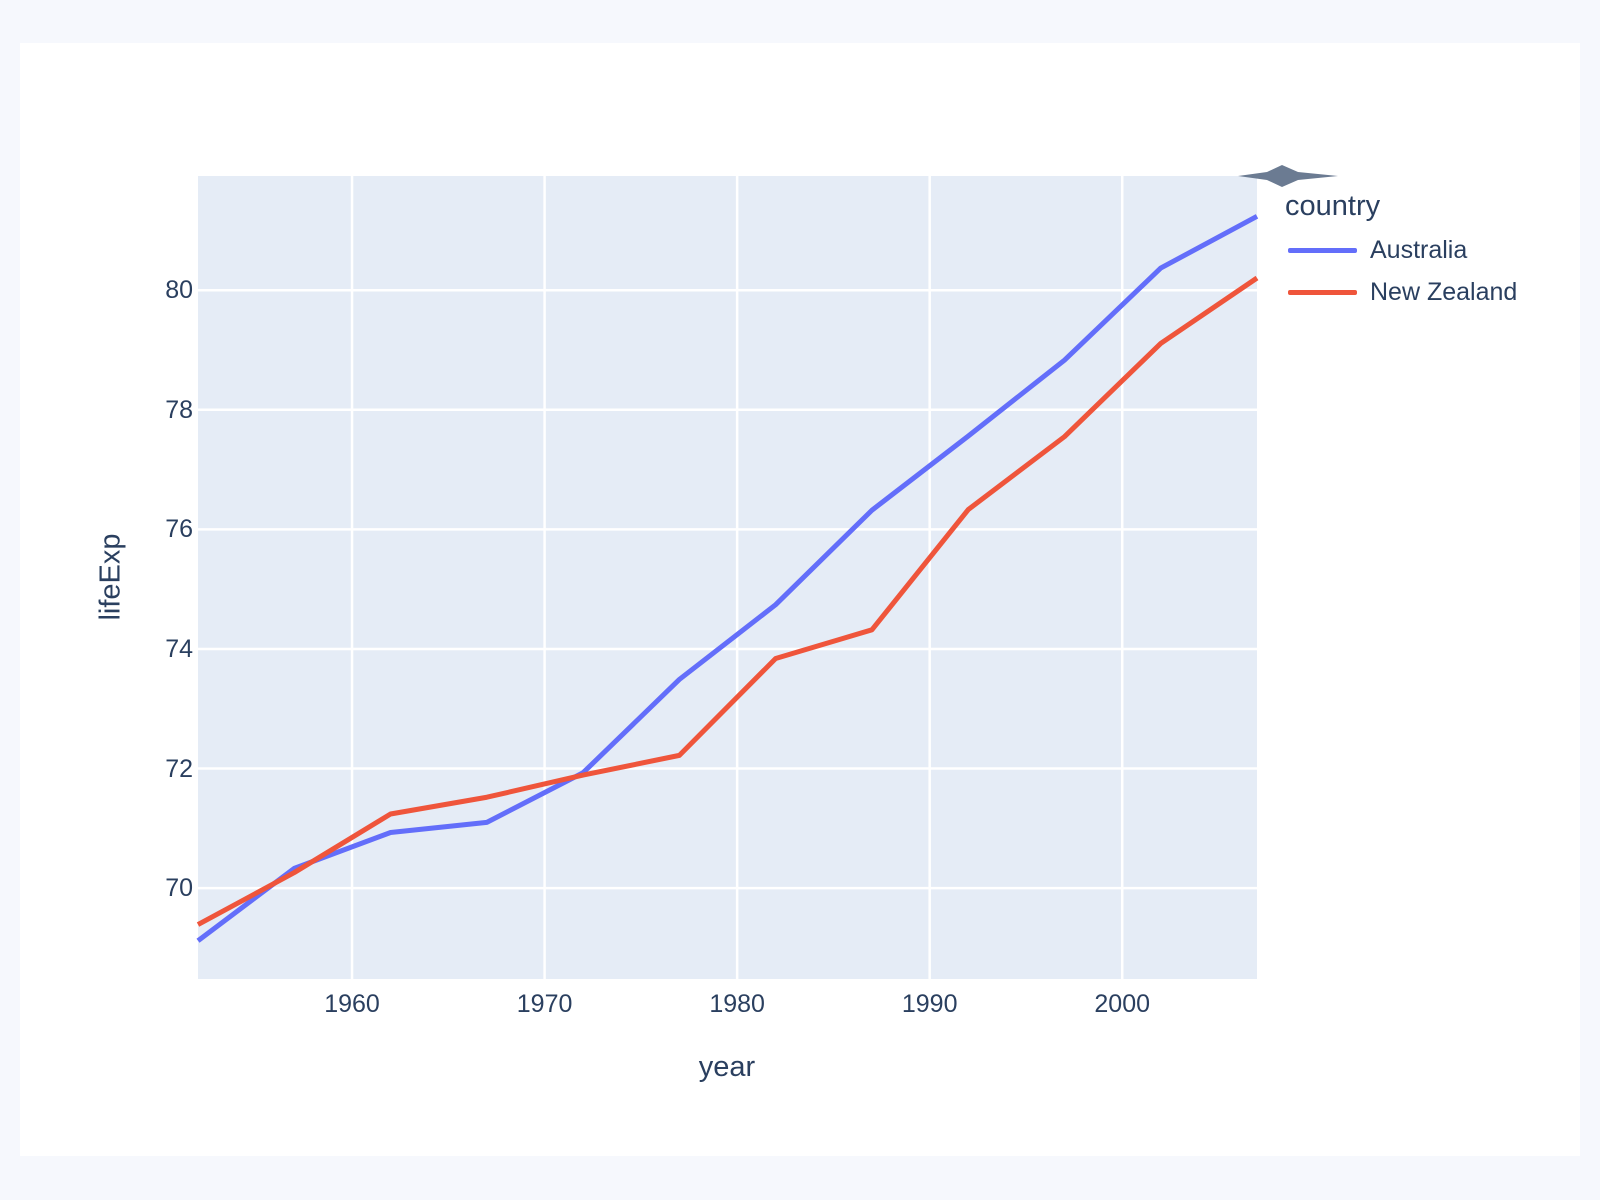 The height and width of the screenshot is (1200, 1600). What do you see at coordinates (179, 888) in the screenshot?
I see `y-tick-label: 70` at bounding box center [179, 888].